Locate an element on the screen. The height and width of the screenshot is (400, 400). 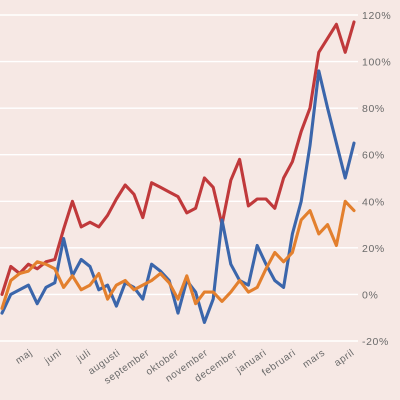
x-tick-label: juni is located at coordinates (53, 357).